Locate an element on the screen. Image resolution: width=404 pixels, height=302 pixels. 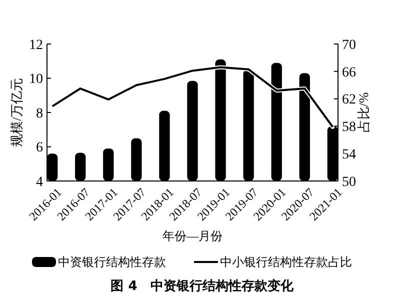
y2-tick-label: 50 is located at coordinates (349, 182).